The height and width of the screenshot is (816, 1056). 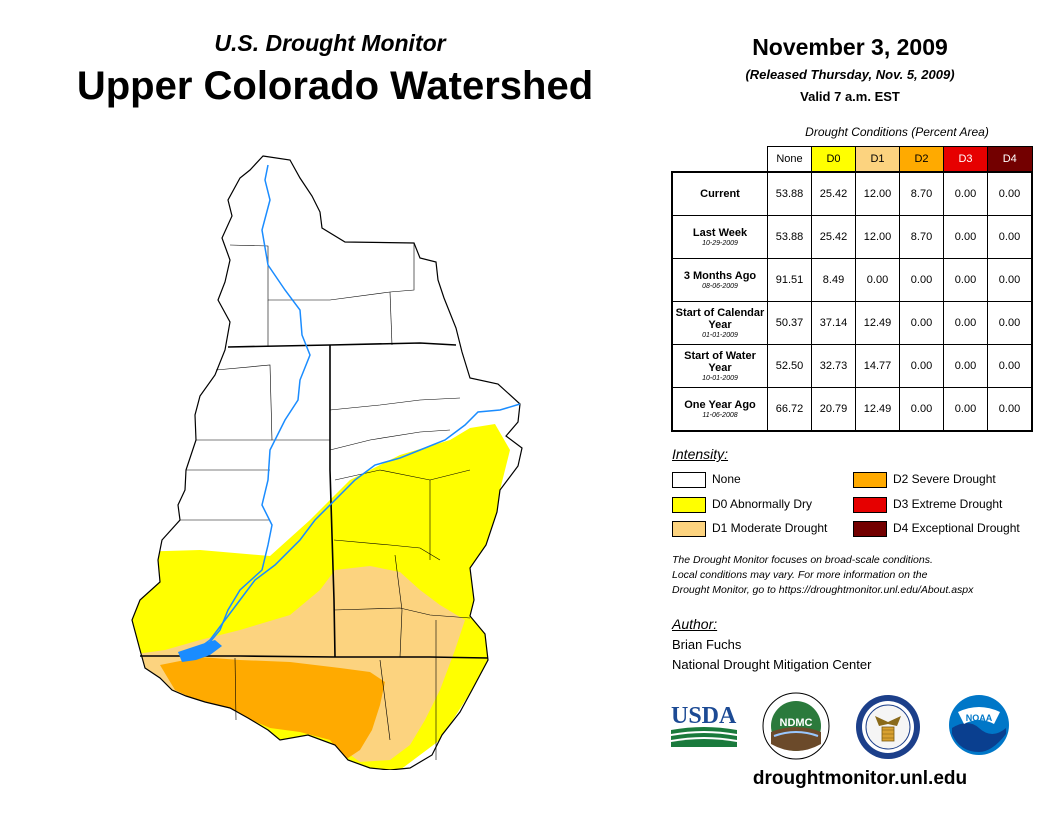 What do you see at coordinates (979, 725) in the screenshot?
I see `noaa-logo: NOAA` at bounding box center [979, 725].